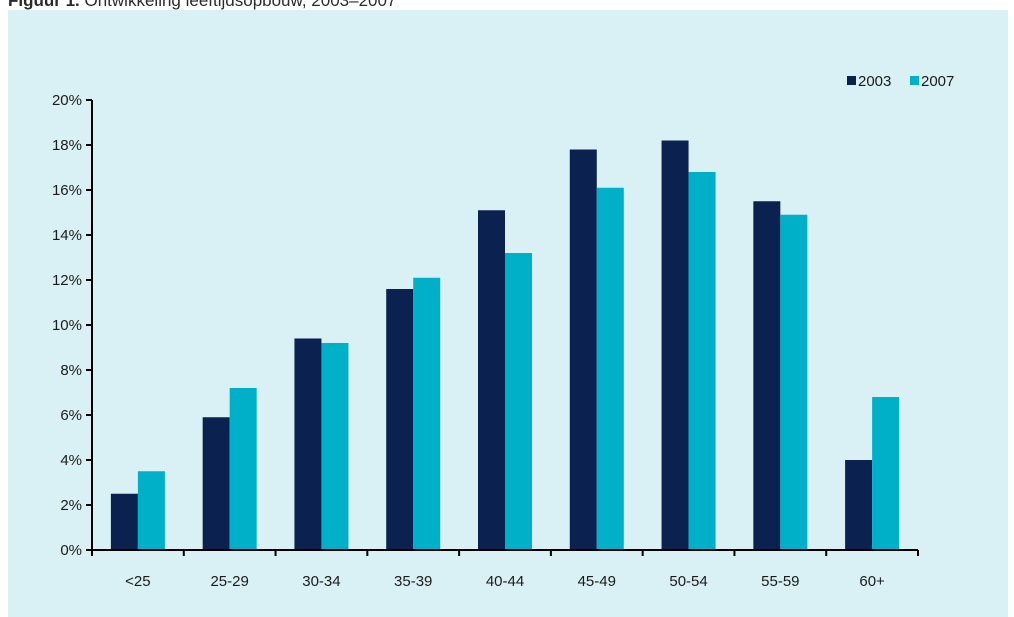  Describe the element at coordinates (413, 581) in the screenshot. I see `x-category-label: 35-39` at that location.